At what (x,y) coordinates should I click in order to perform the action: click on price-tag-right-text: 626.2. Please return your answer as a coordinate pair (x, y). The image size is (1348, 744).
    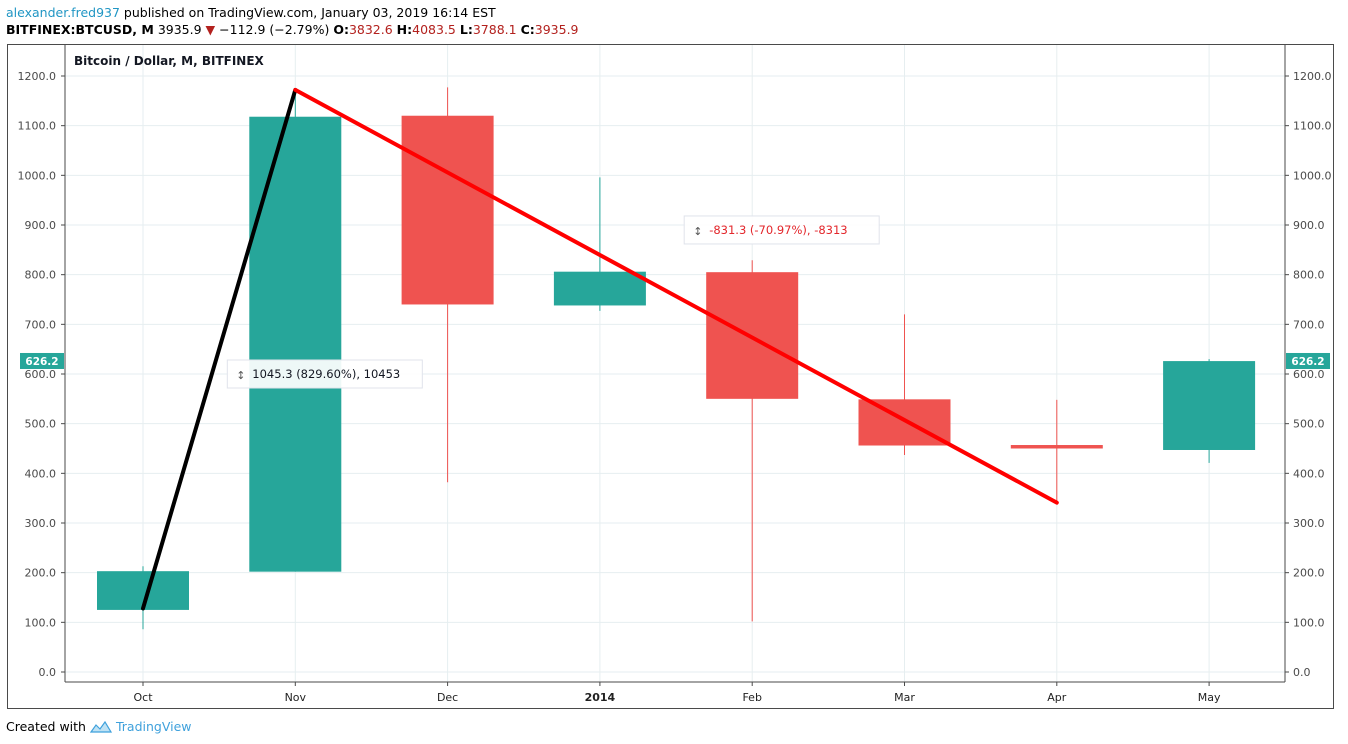
    Looking at the image, I should click on (1307, 362).